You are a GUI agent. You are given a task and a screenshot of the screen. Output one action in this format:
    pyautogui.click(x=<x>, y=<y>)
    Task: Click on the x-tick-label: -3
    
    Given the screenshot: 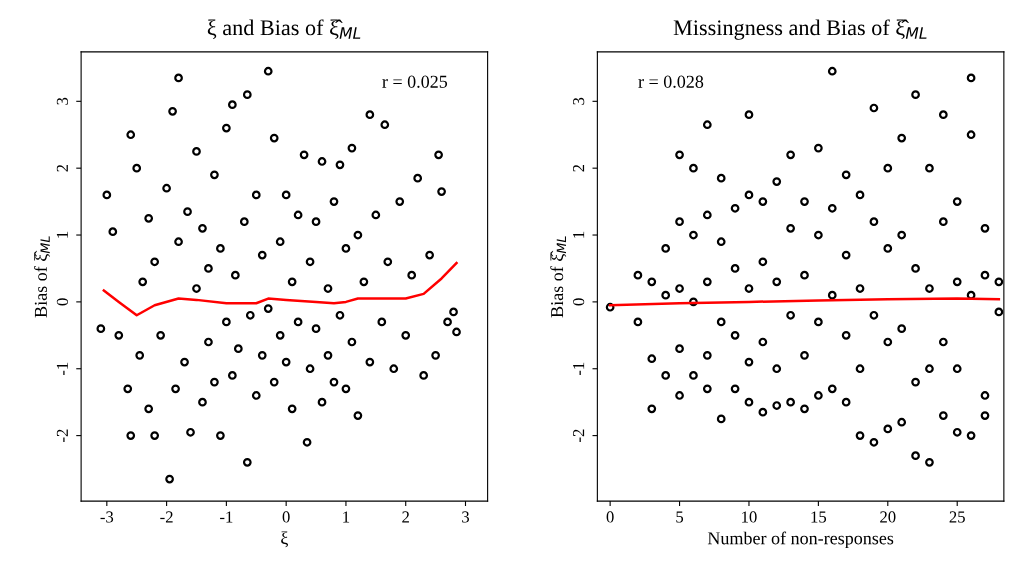 What is the action you would take?
    pyautogui.click(x=107, y=517)
    